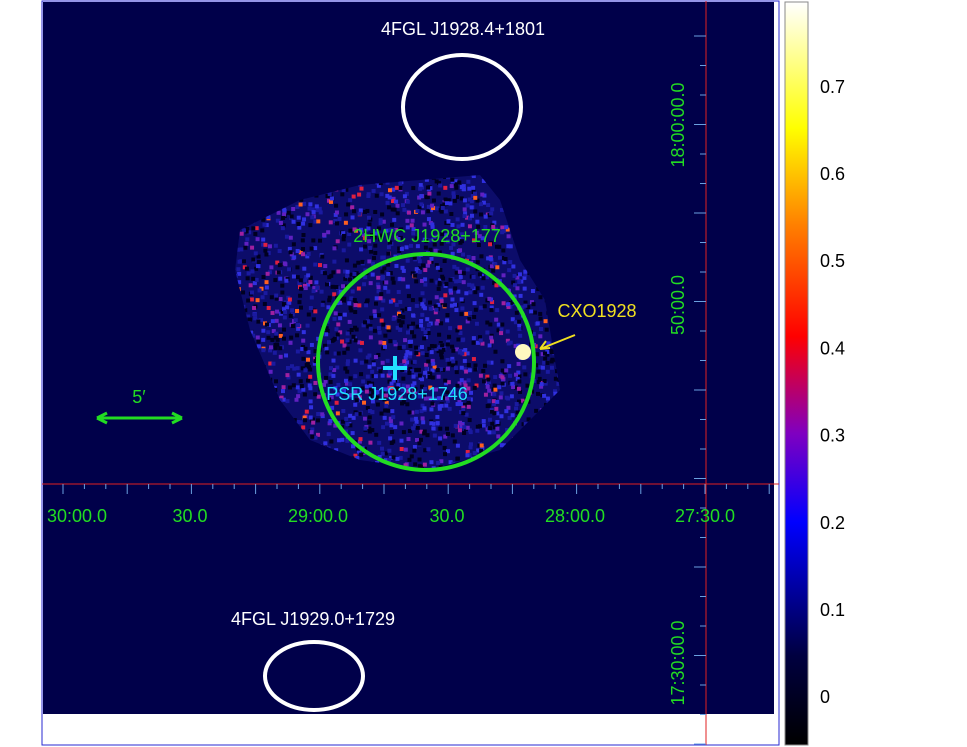 This screenshot has height=747, width=967. I want to click on colorbar-label: 0, so click(825, 697).